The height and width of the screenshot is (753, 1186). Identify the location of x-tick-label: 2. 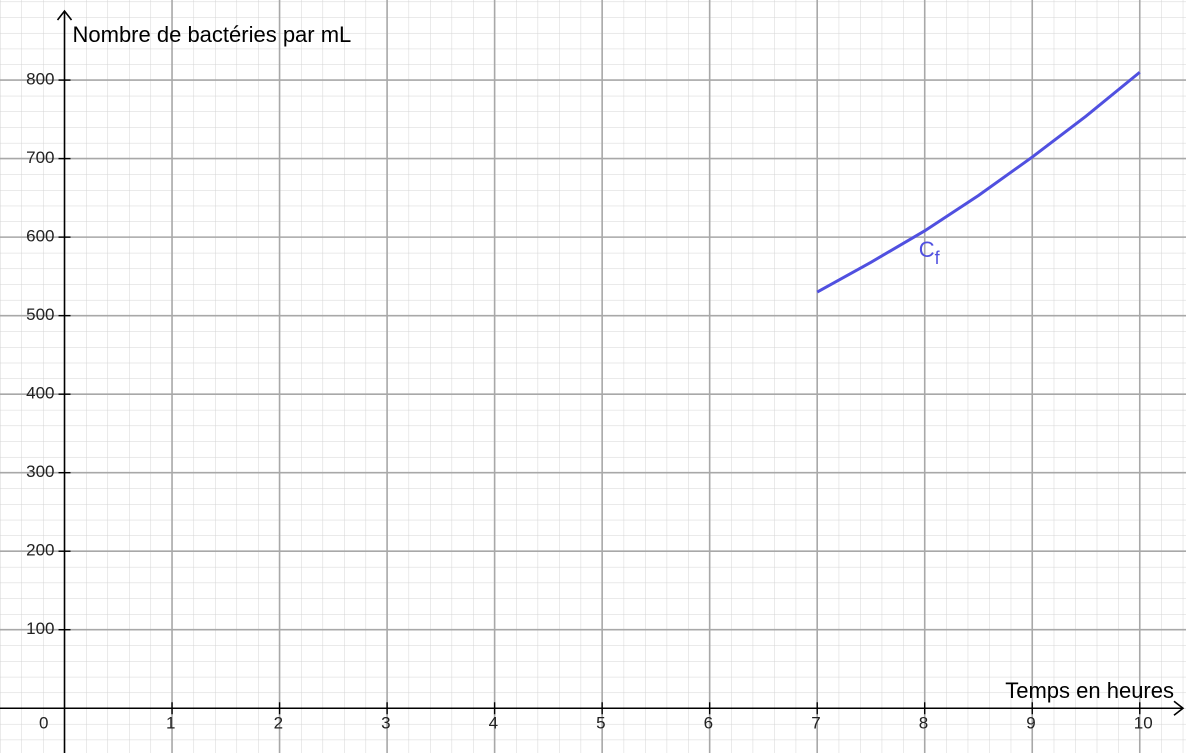
(278, 723).